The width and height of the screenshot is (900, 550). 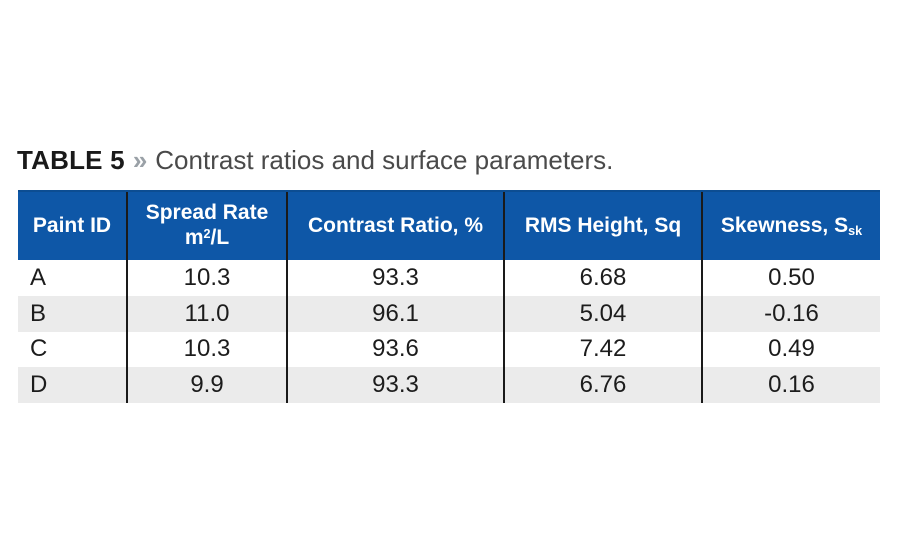 I want to click on cell-A-skewness: 0.50, so click(x=791, y=277).